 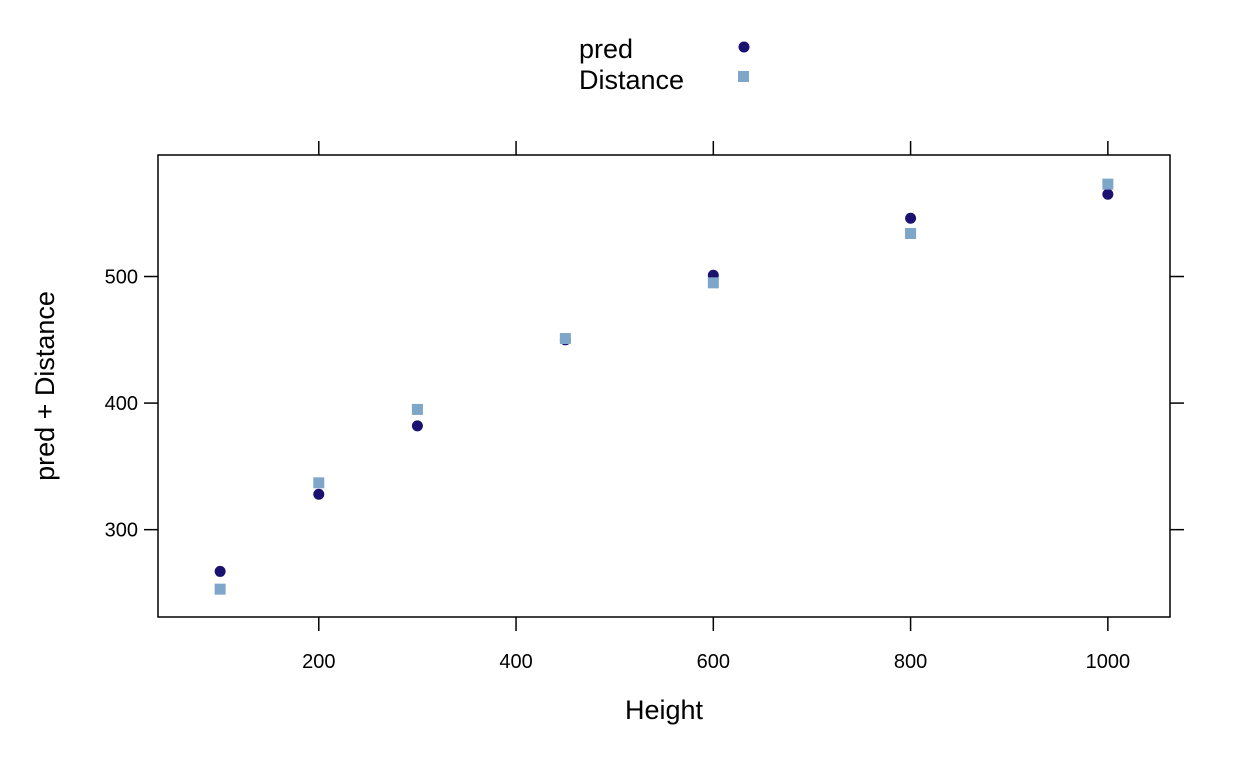 What do you see at coordinates (121, 404) in the screenshot?
I see `y-tick-label-400: 400` at bounding box center [121, 404].